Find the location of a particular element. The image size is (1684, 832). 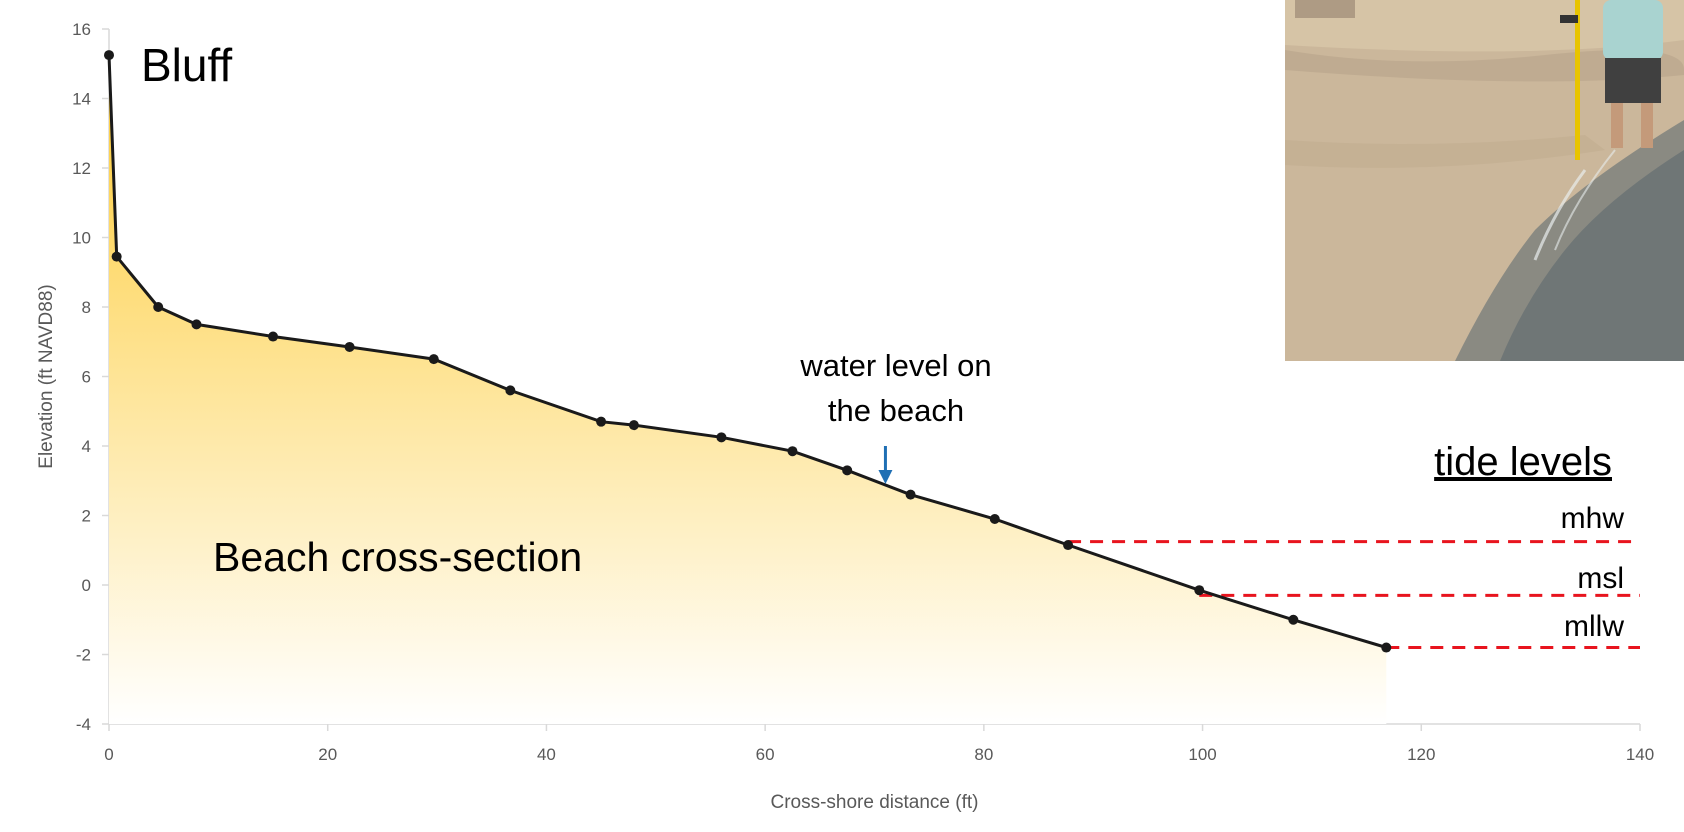

y-tick-label: 4 is located at coordinates (86, 446).